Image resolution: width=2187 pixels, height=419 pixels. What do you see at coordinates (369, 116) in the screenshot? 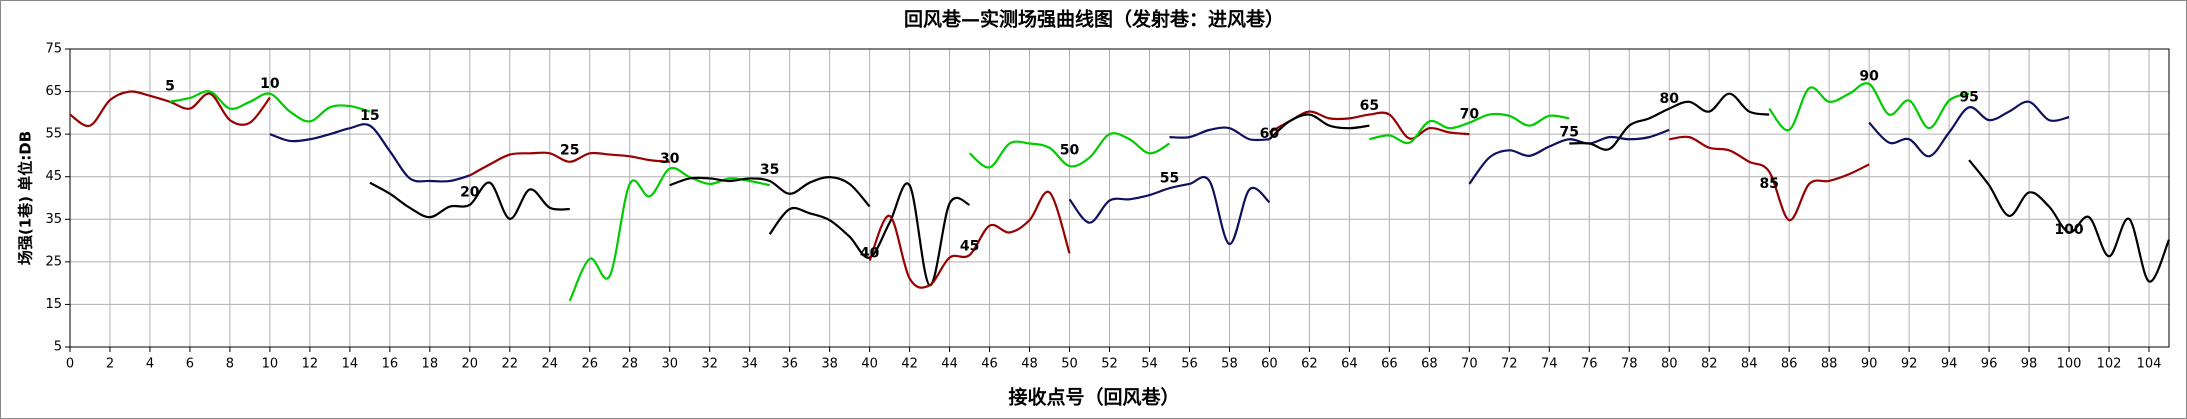
I see `point-annotation: 15` at bounding box center [369, 116].